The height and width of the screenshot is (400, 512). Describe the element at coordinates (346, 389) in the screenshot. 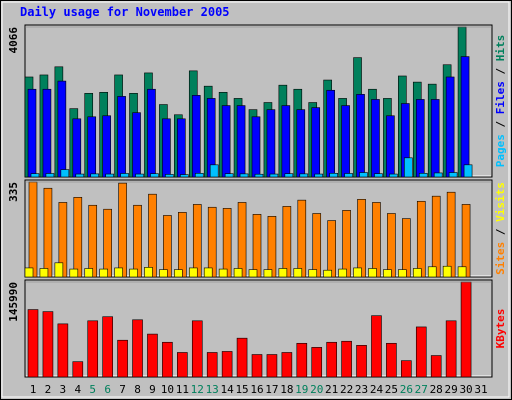

I see `x-tick-label: 22` at that location.